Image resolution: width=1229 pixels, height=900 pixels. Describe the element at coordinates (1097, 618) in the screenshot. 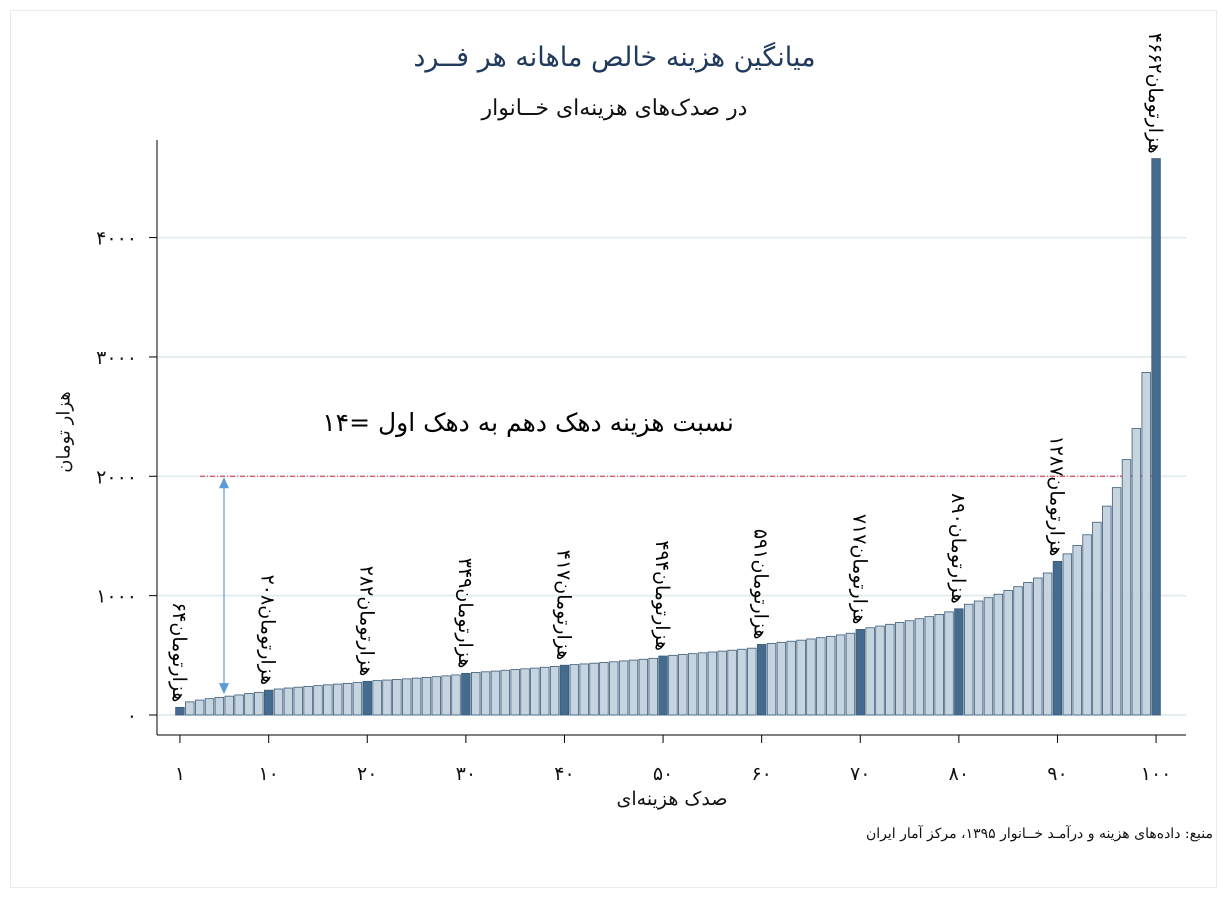

I see `bar-p94` at that location.